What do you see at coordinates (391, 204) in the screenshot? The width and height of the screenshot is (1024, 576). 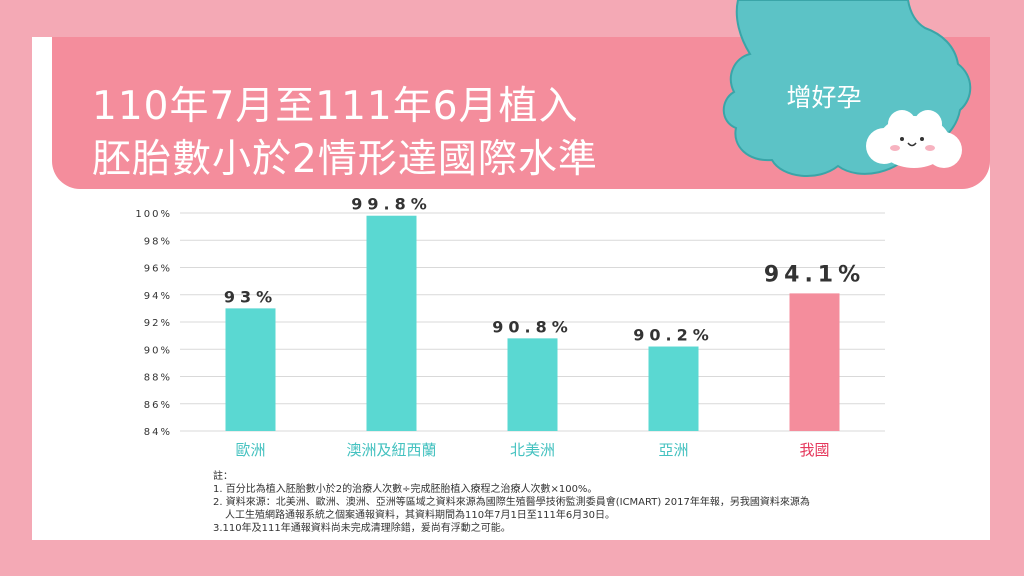 I see `bar-value-label: 99.8%` at bounding box center [391, 204].